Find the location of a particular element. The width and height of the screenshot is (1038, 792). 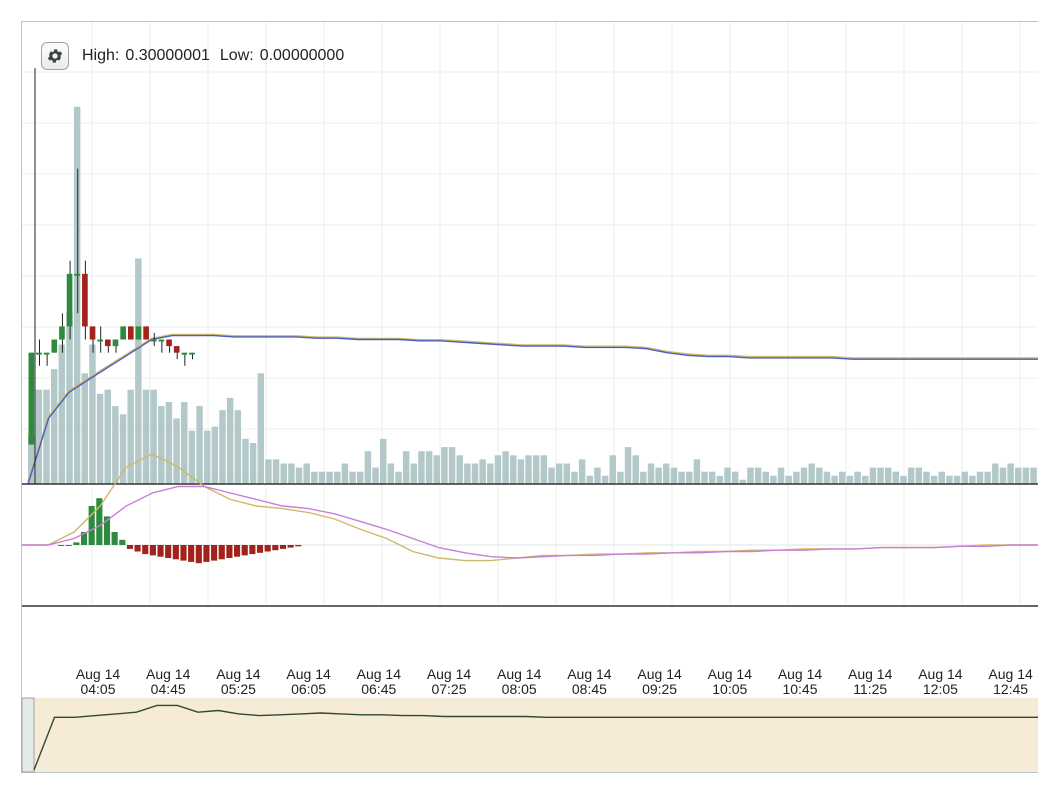

low-value: 0.00000000 is located at coordinates (302, 55).